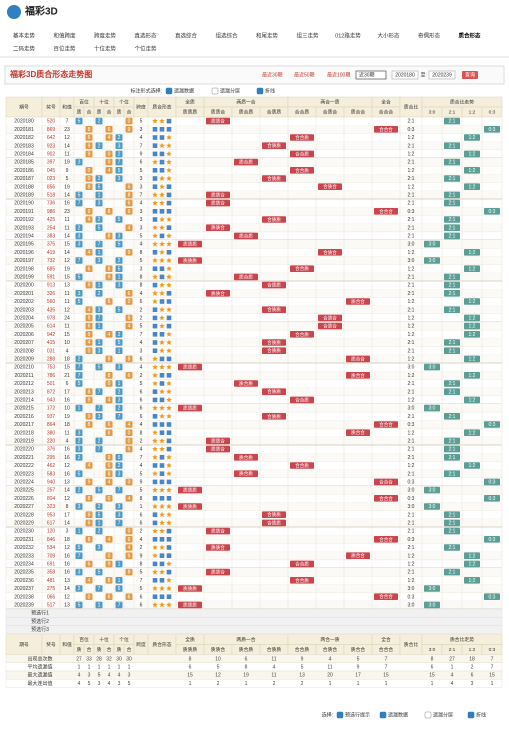  Describe the element at coordinates (14, 12) in the screenshot. I see `logo-icon` at that location.